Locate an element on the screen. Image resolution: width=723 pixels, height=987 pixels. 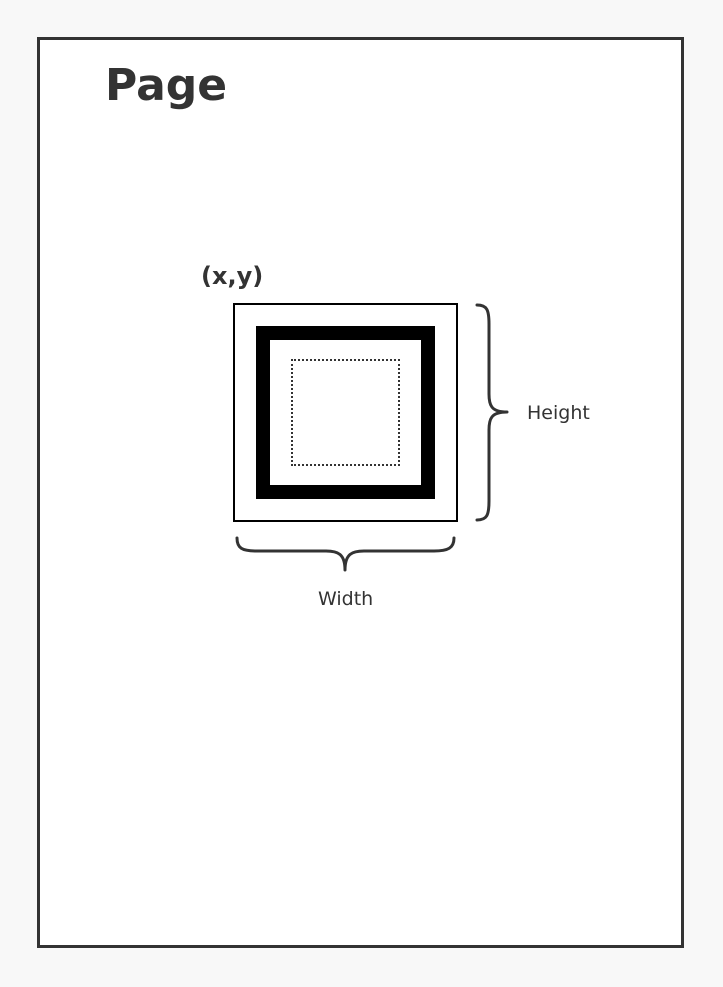
height-brace-icon is located at coordinates (492, 412).